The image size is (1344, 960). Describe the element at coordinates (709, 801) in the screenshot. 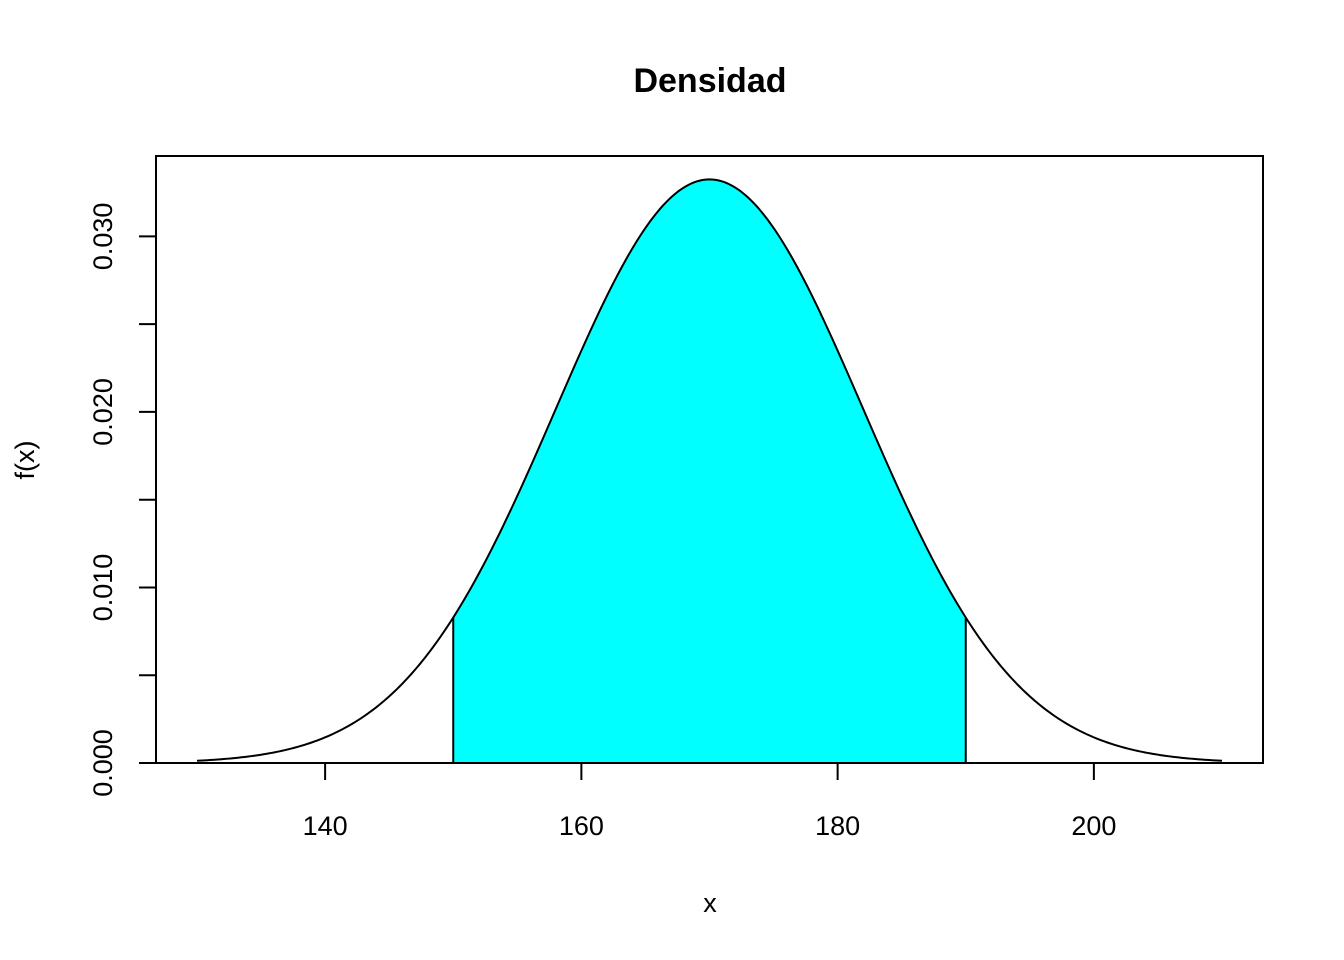

I see `x-axis: 140 160 180 200` at that location.